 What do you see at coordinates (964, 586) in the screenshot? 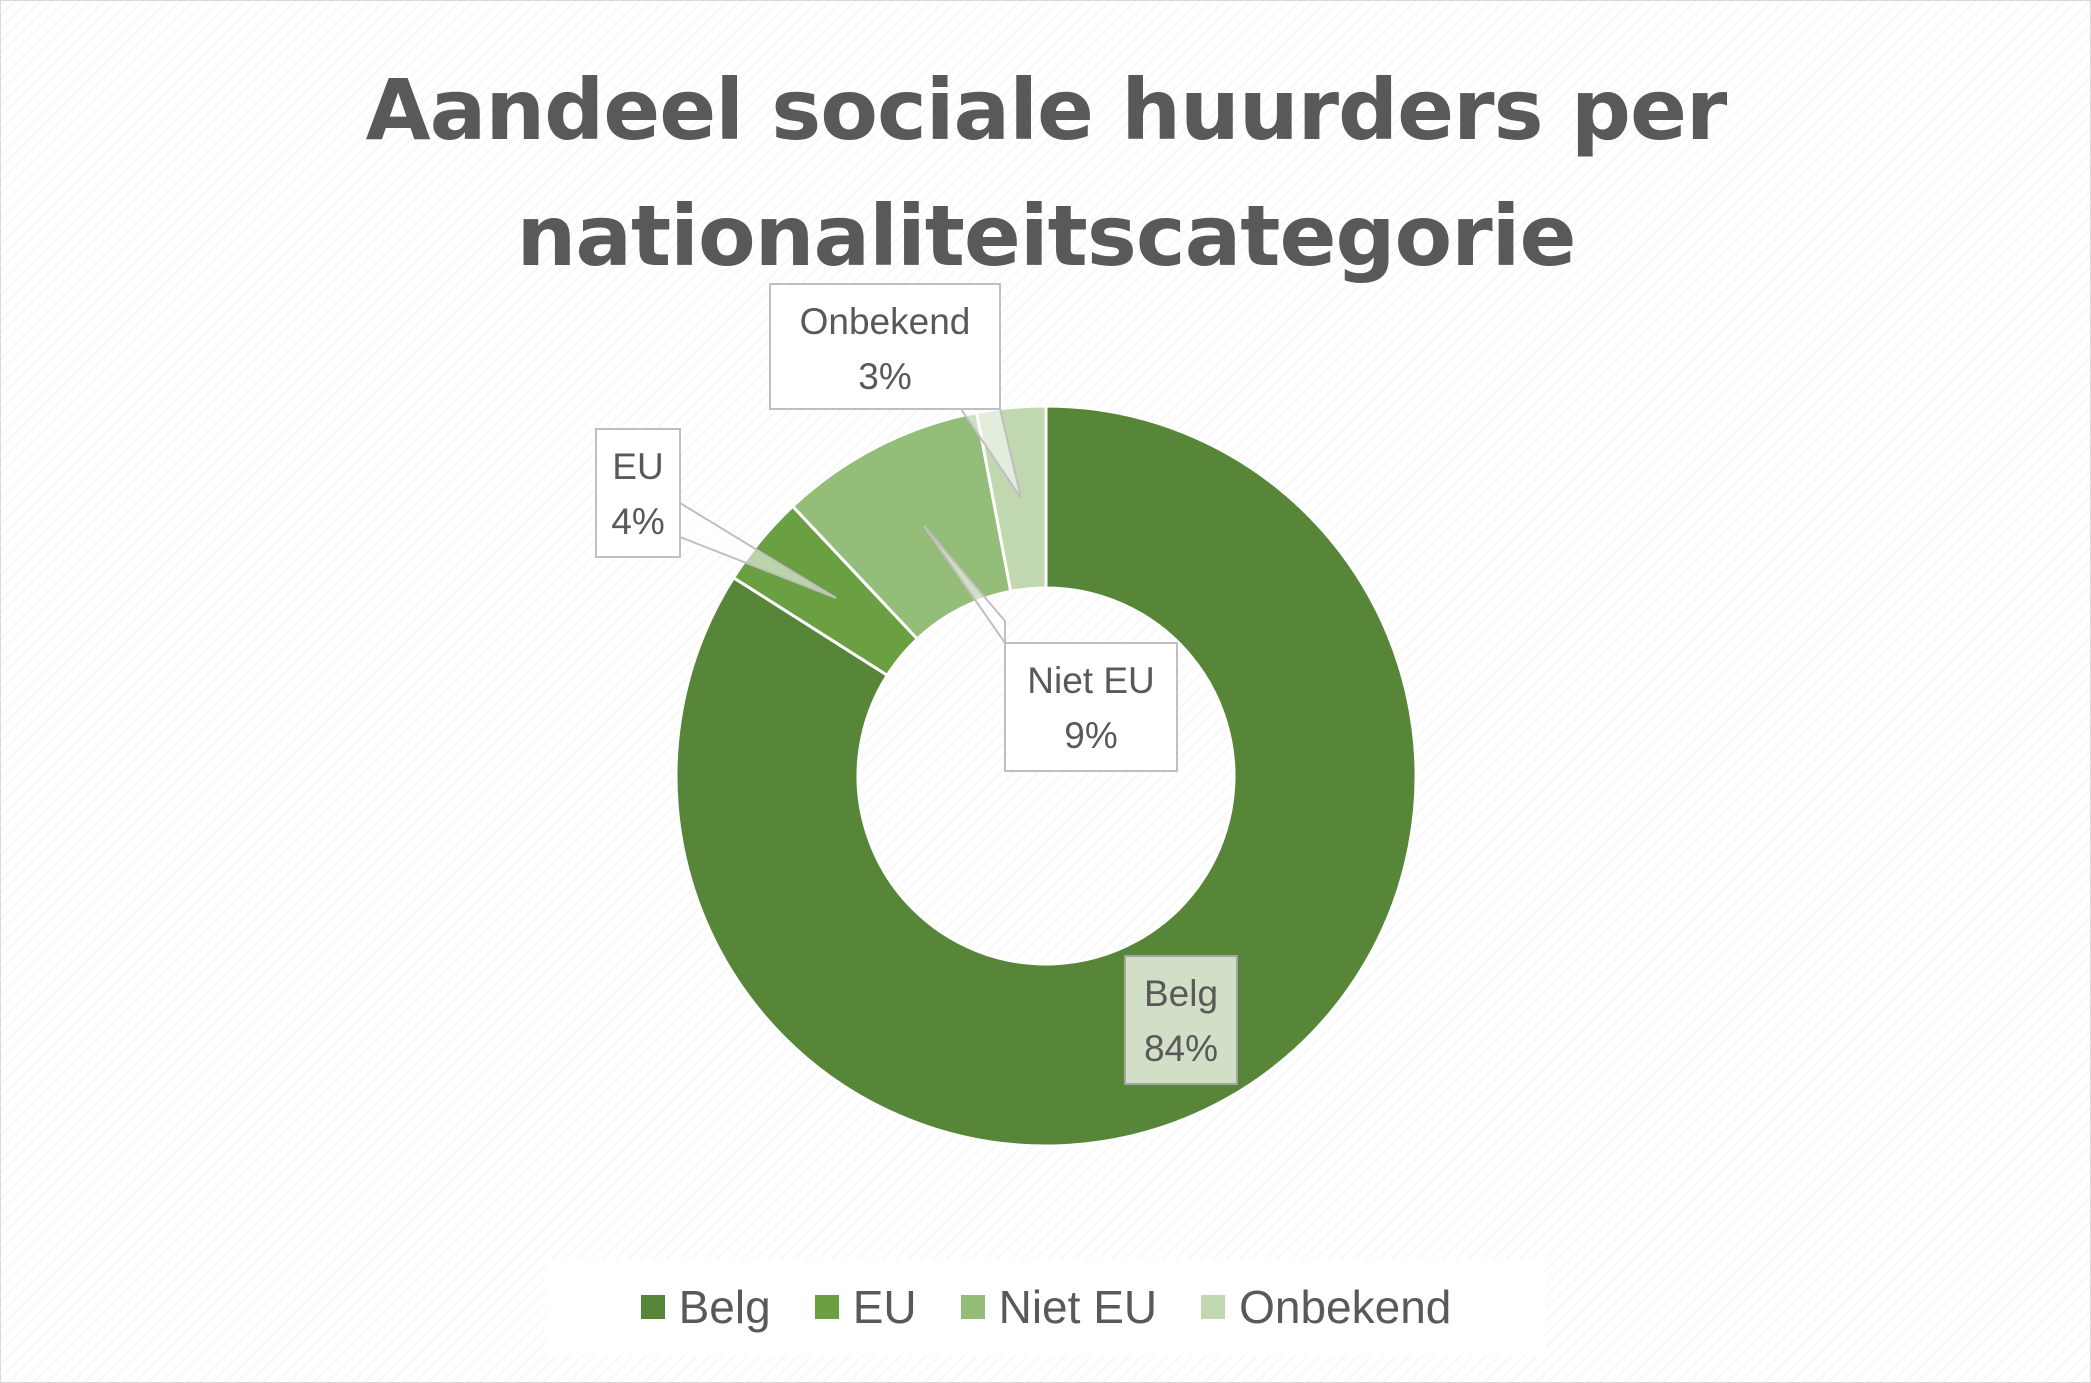
I see `leader-niet-eu` at bounding box center [964, 586].